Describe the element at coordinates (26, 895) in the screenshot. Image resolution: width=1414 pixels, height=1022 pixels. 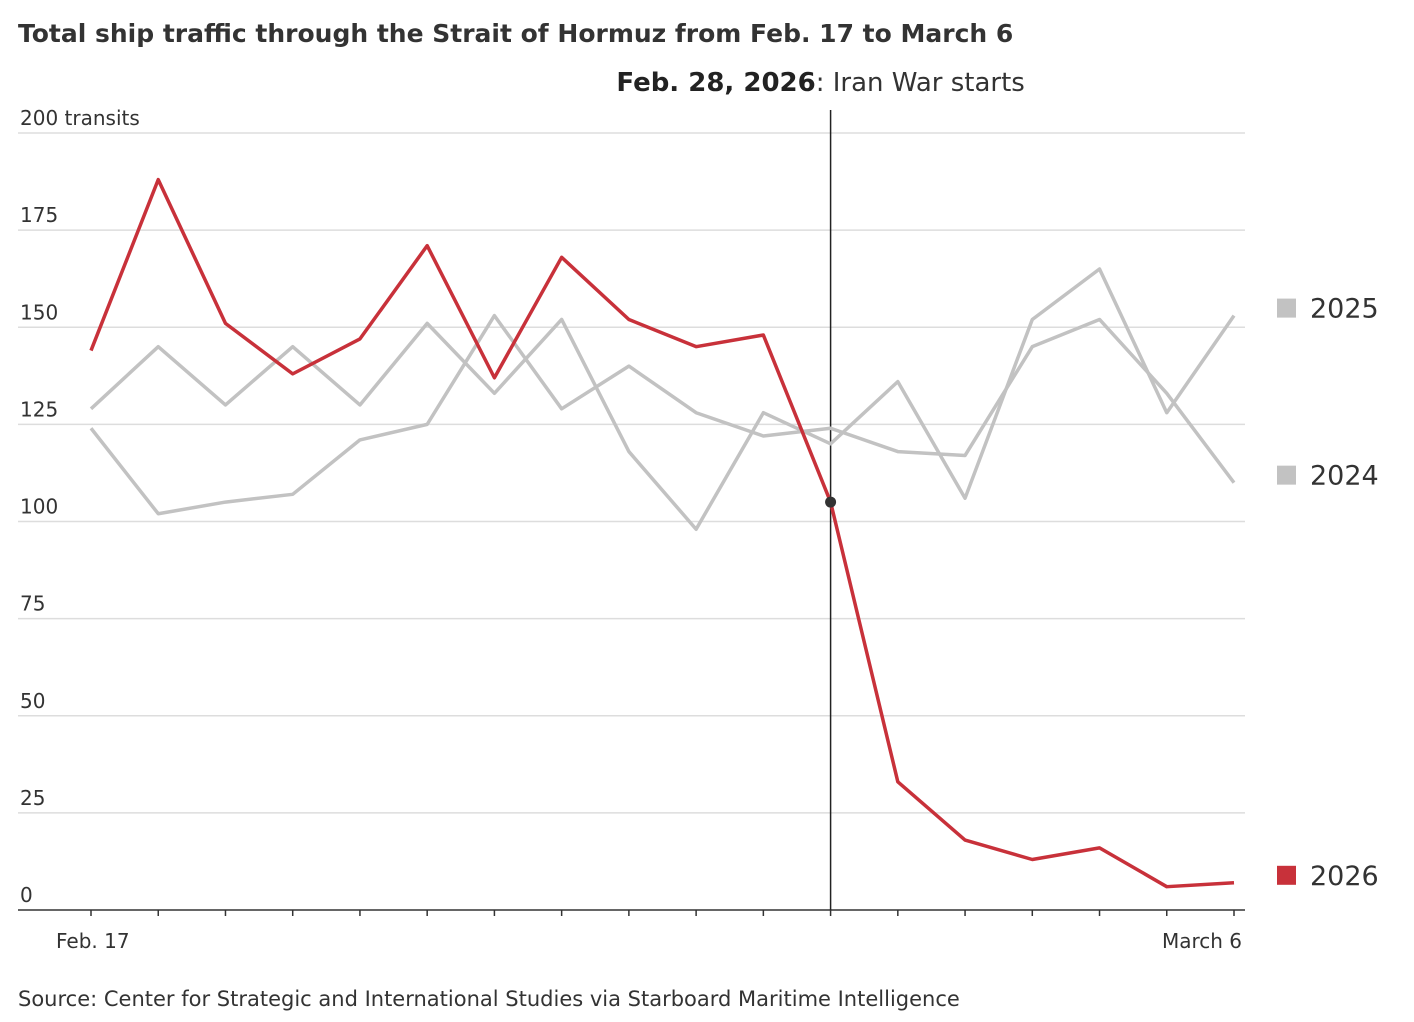
I see `y-tick-label: 0` at that location.